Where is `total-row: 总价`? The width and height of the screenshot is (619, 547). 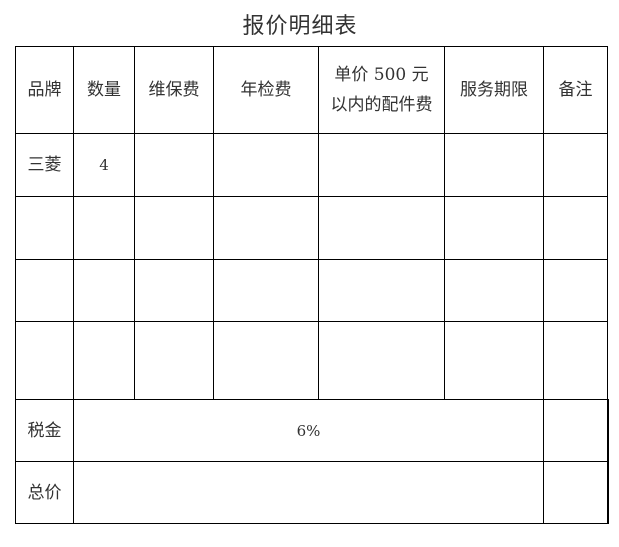 total-row: 总价 is located at coordinates (312, 492).